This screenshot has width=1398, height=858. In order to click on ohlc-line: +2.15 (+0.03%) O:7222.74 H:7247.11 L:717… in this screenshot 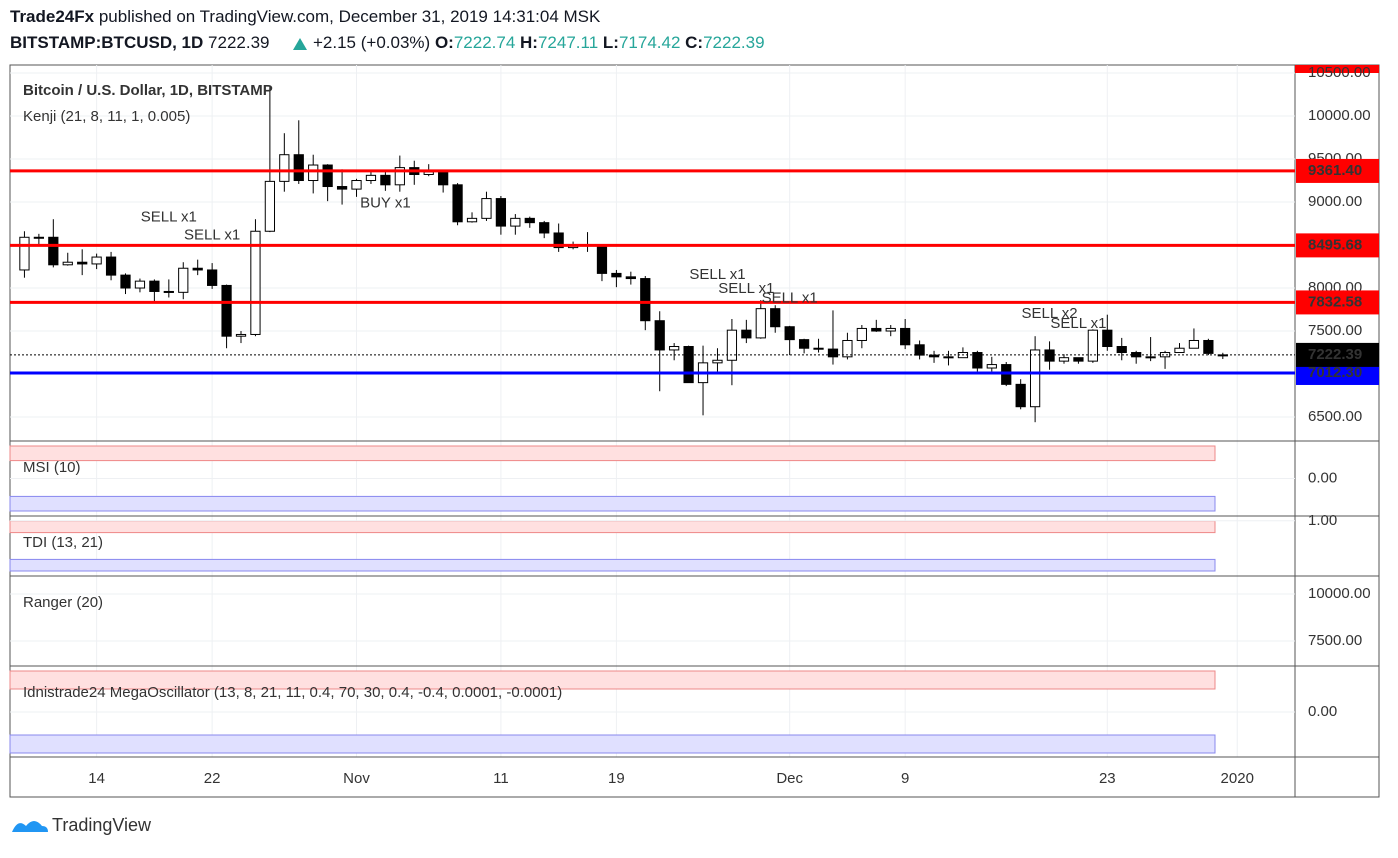, I will do `click(539, 42)`.